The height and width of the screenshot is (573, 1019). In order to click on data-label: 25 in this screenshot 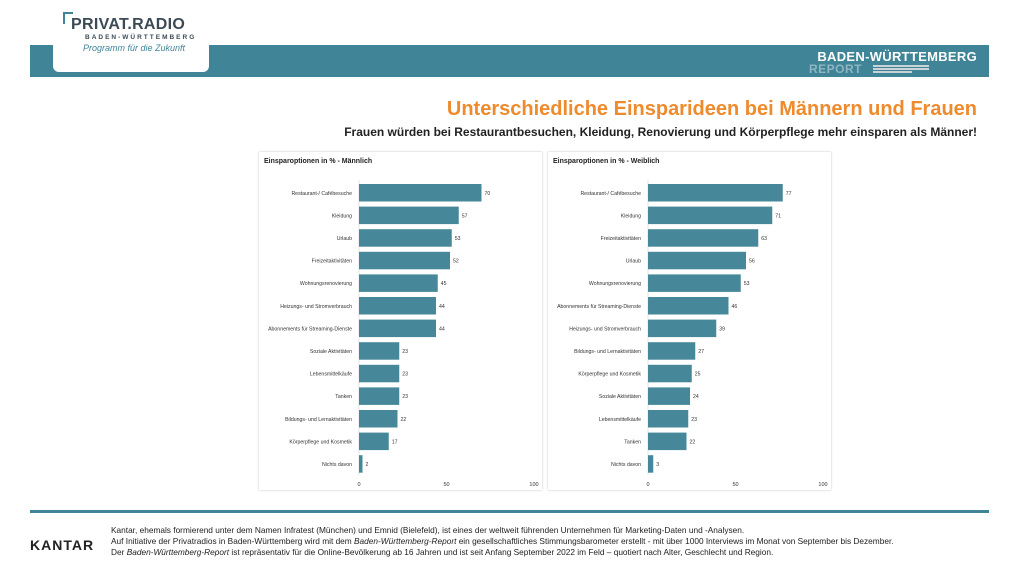, I will do `click(698, 375)`.